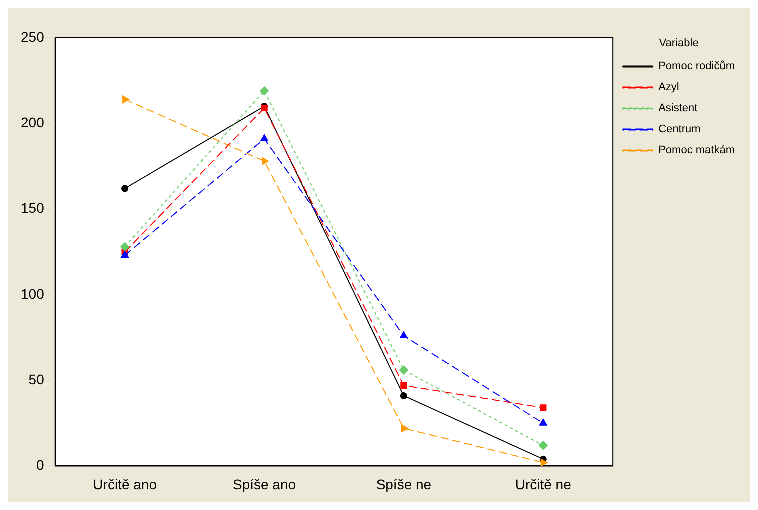 This screenshot has height=510, width=758. Describe the element at coordinates (678, 108) in the screenshot. I see `legend-label: Asistent` at that location.